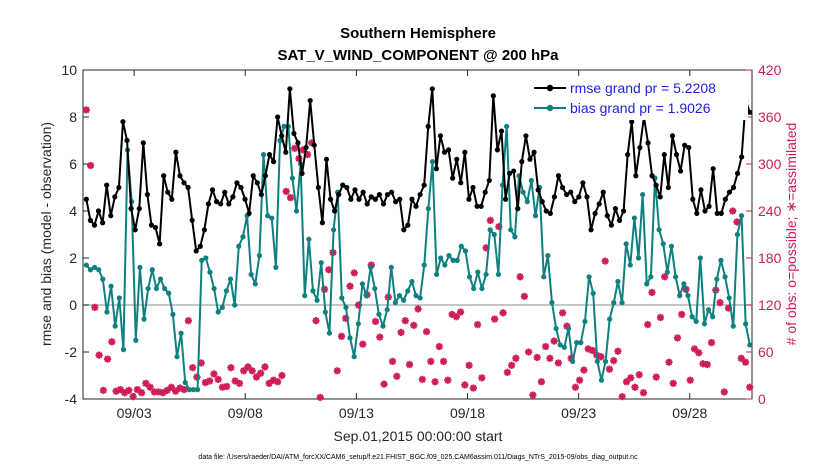 The image size is (830, 470). Describe the element at coordinates (75, 234) in the screenshot. I see `left-axis-ticks: -4 -2 0 2 4 6 8 10` at that location.